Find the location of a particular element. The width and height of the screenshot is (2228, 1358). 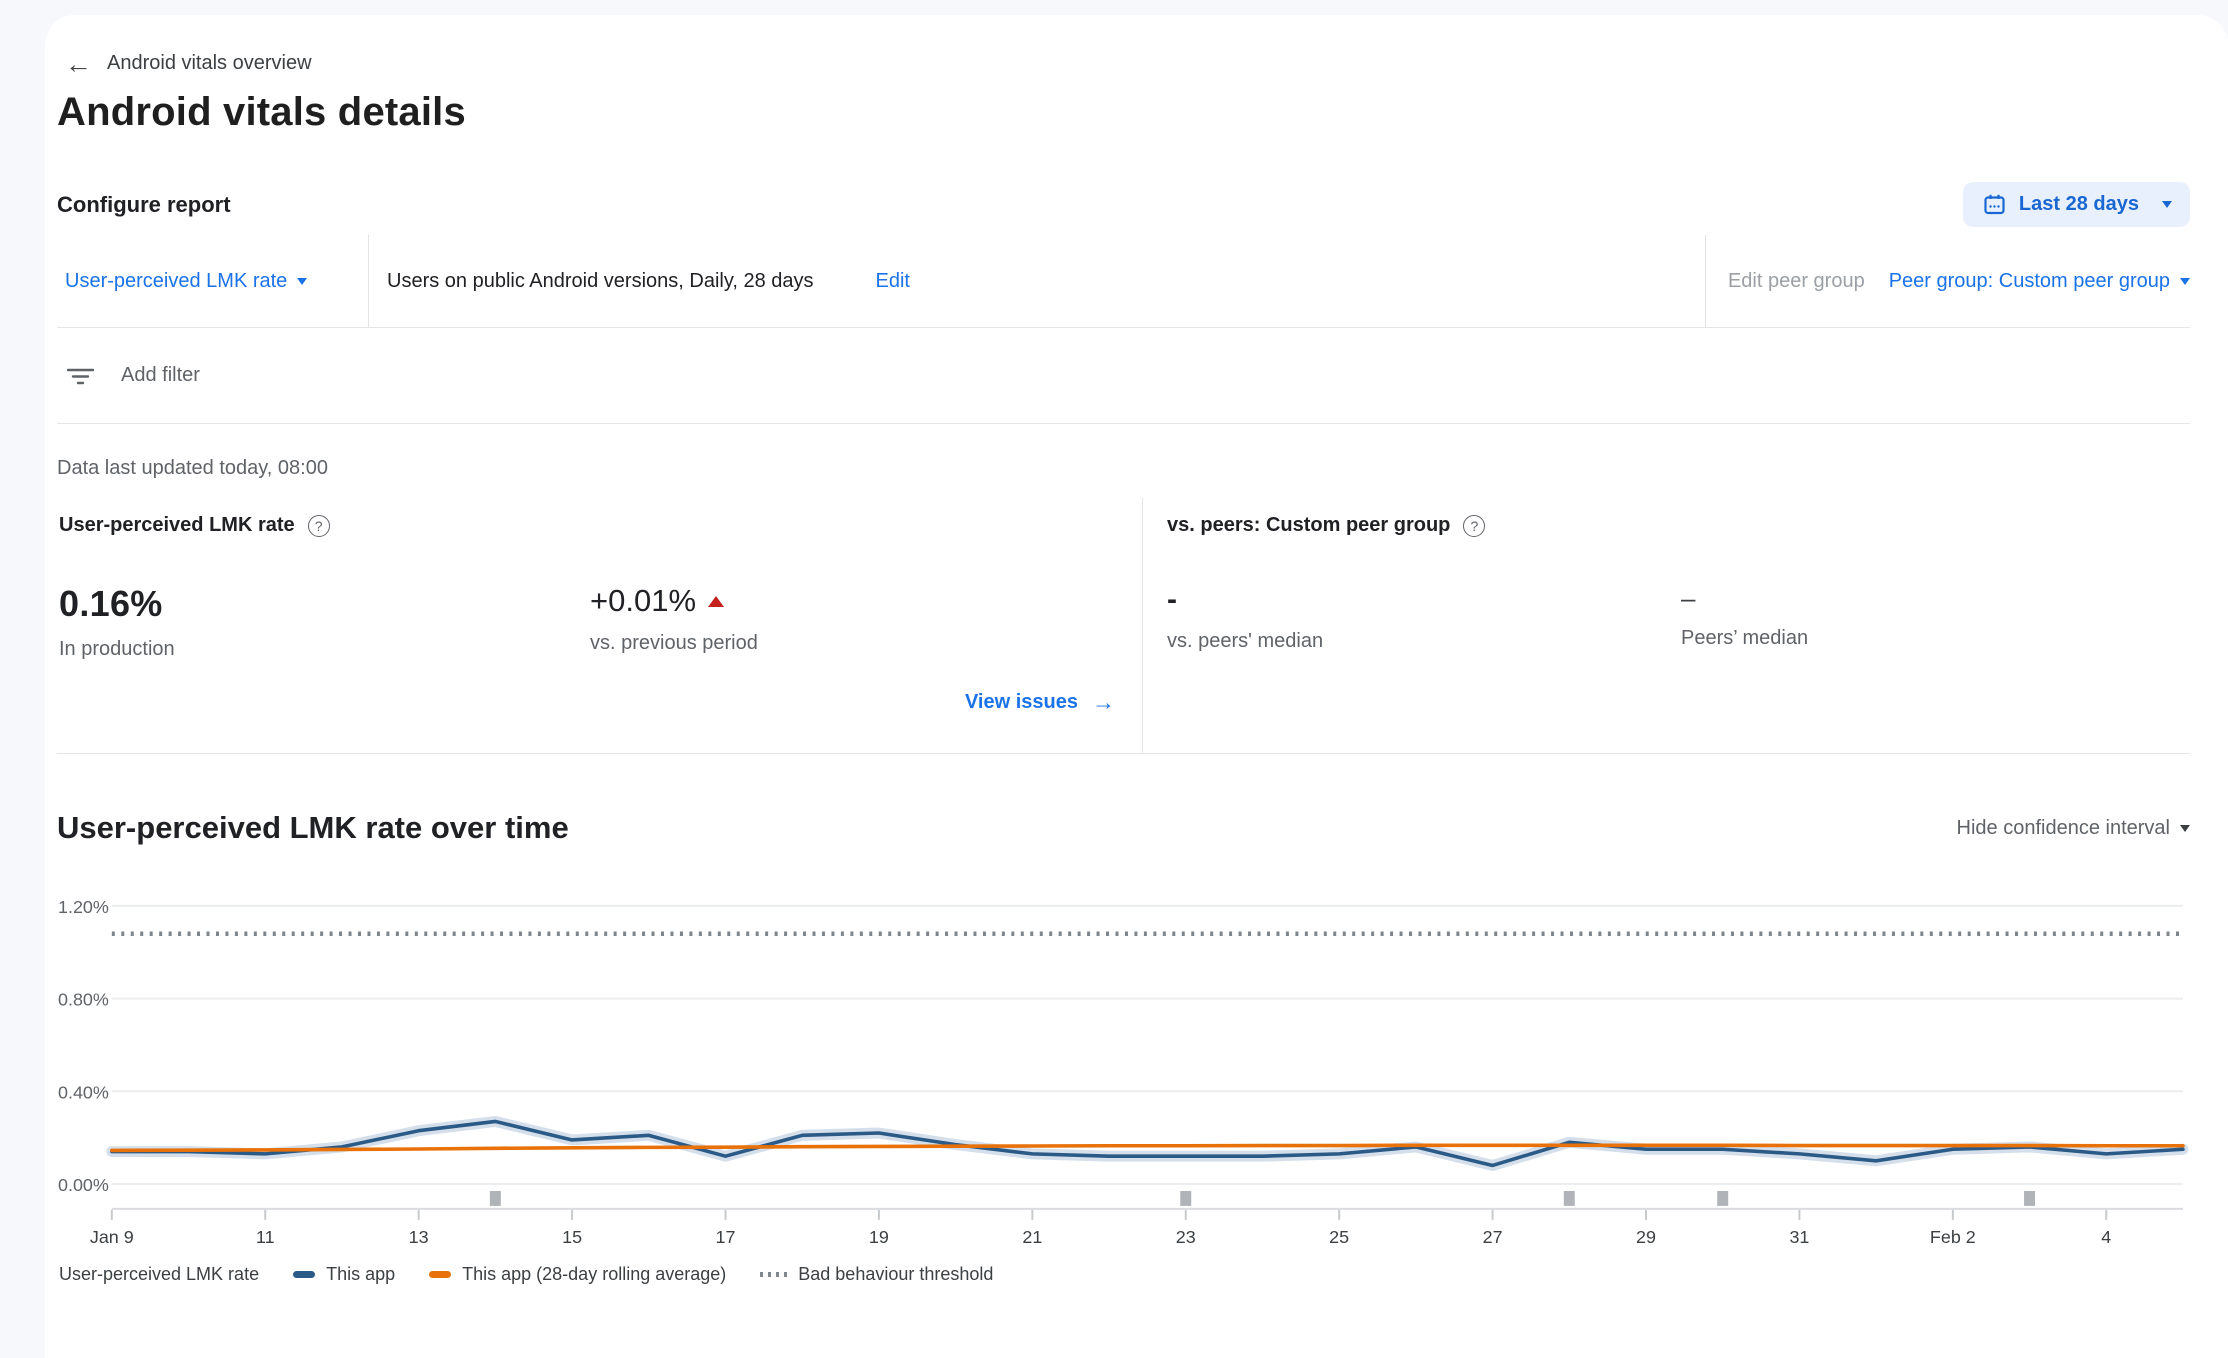

peers-card-title-row: vs. peers: Custom peer group ? is located at coordinates (1678, 525).